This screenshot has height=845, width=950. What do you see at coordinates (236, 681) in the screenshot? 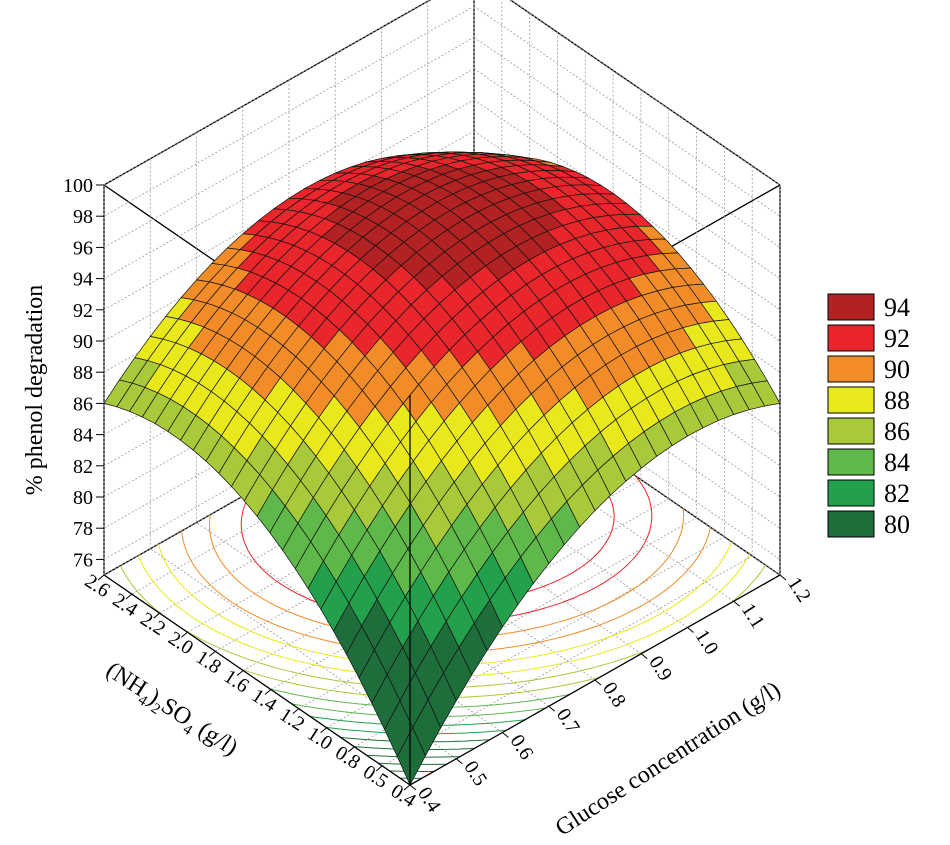
I see `y-tick-label: 1.6` at bounding box center [236, 681].